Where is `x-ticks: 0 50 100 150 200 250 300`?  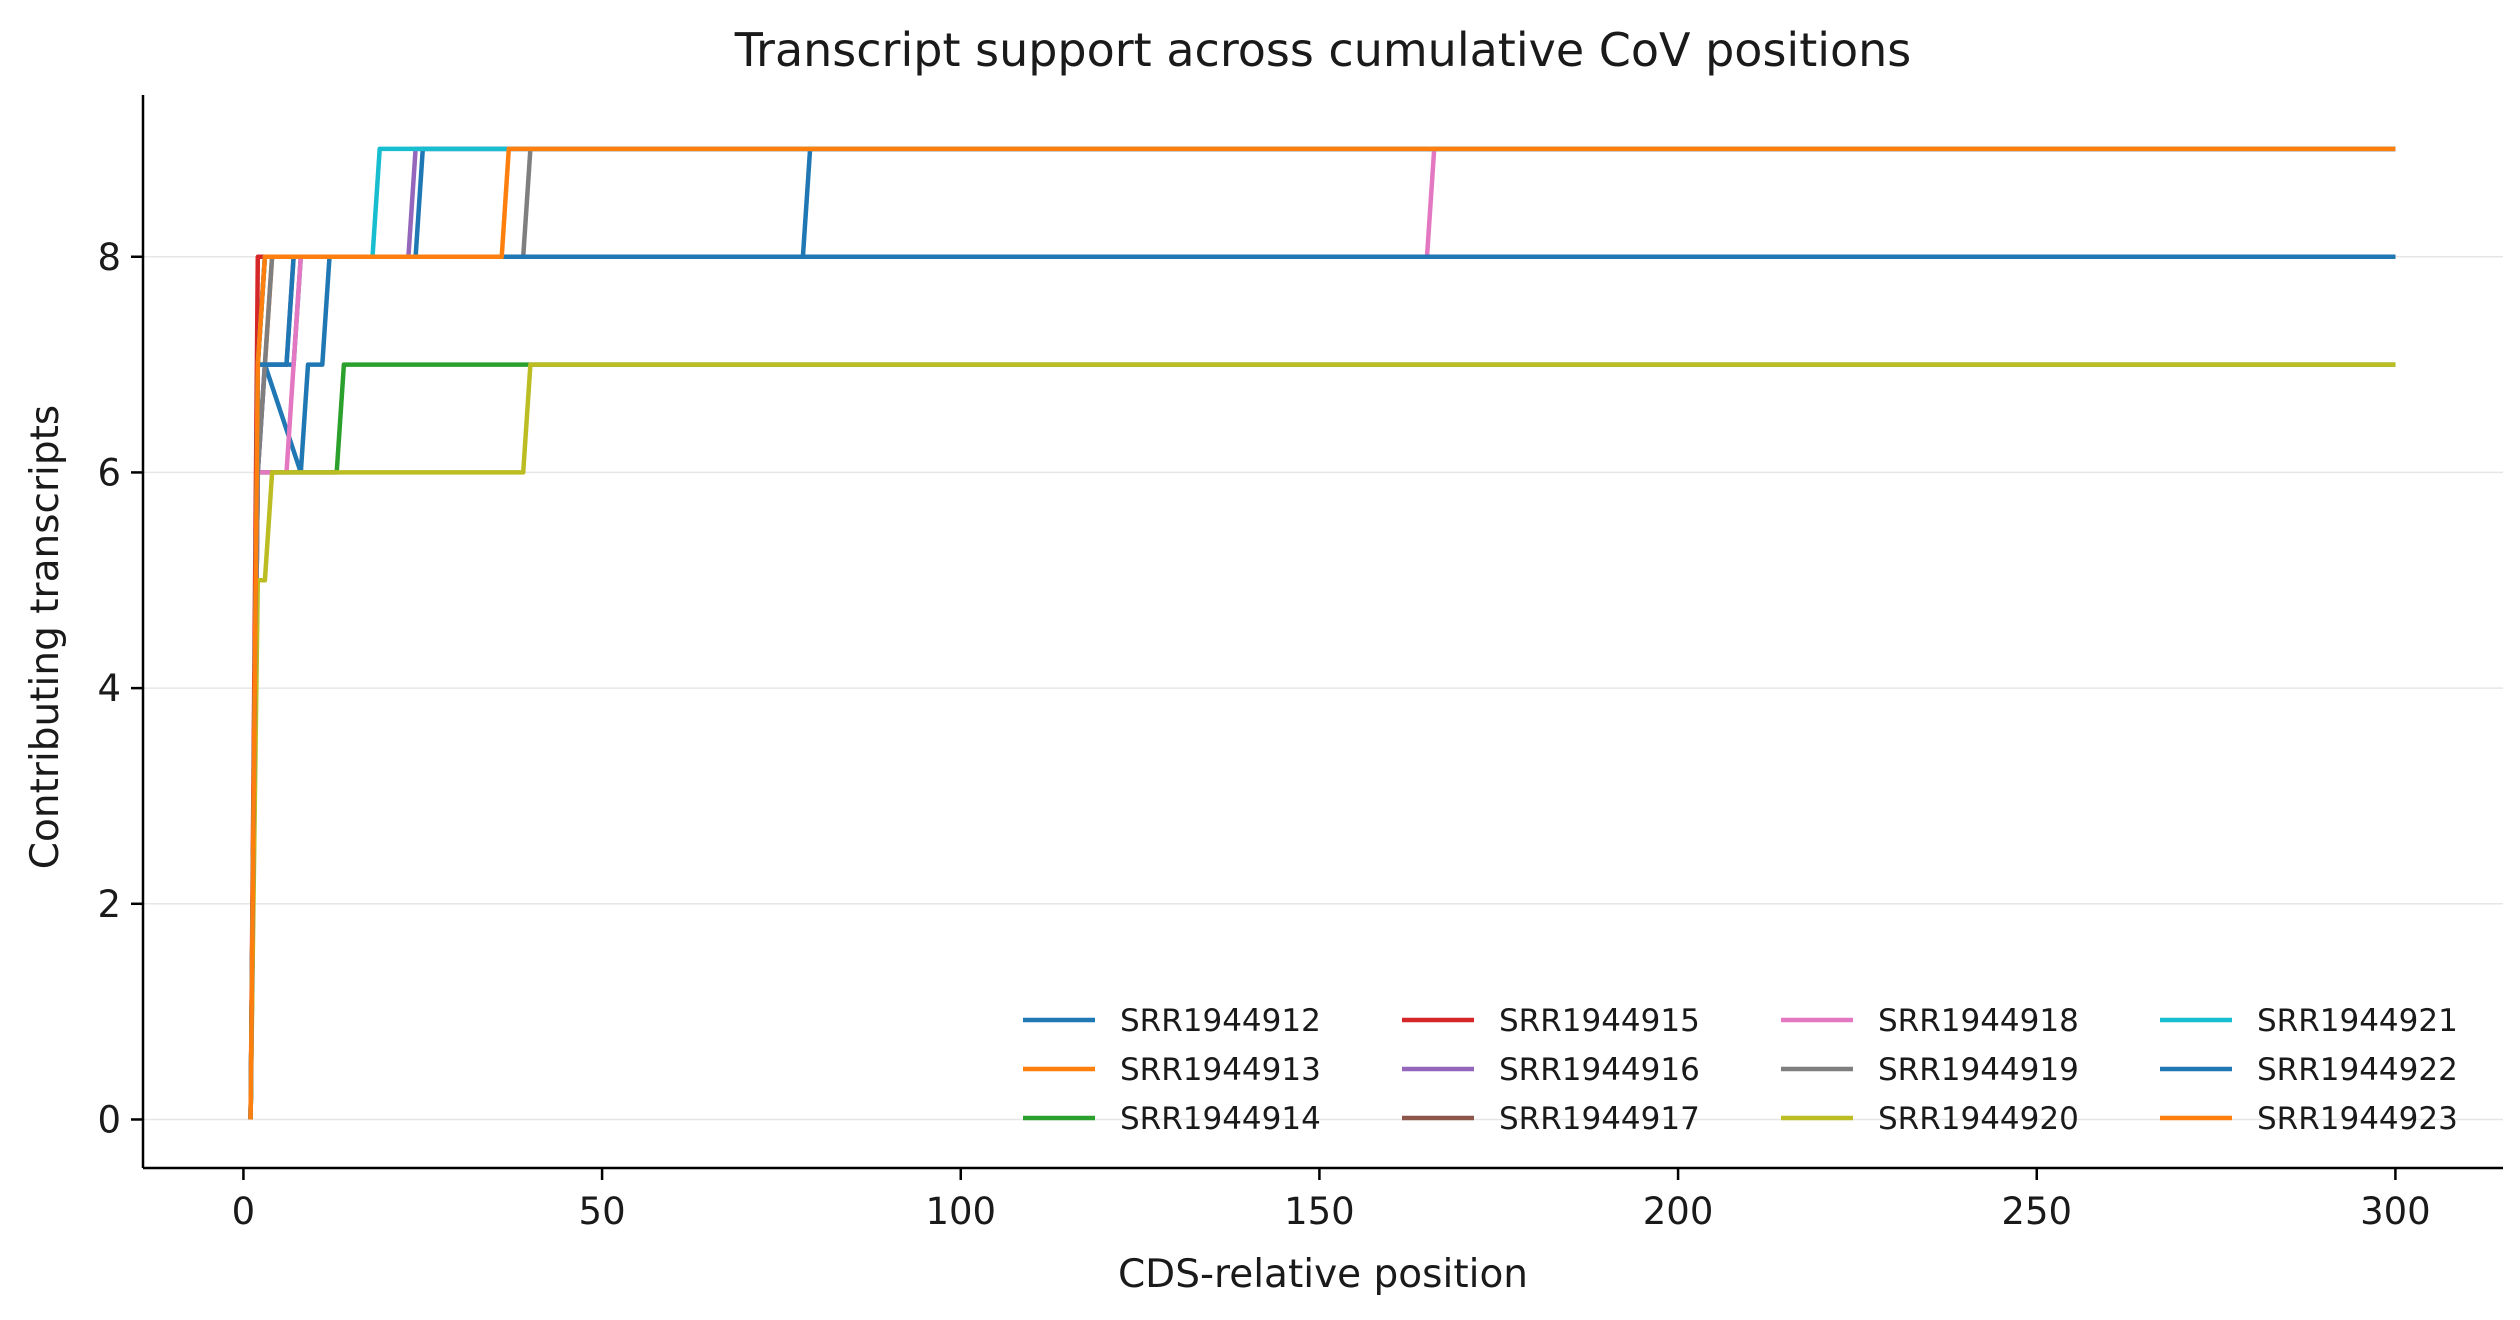
x-ticks: 0 50 100 150 200 250 300 is located at coordinates (1331, 1200).